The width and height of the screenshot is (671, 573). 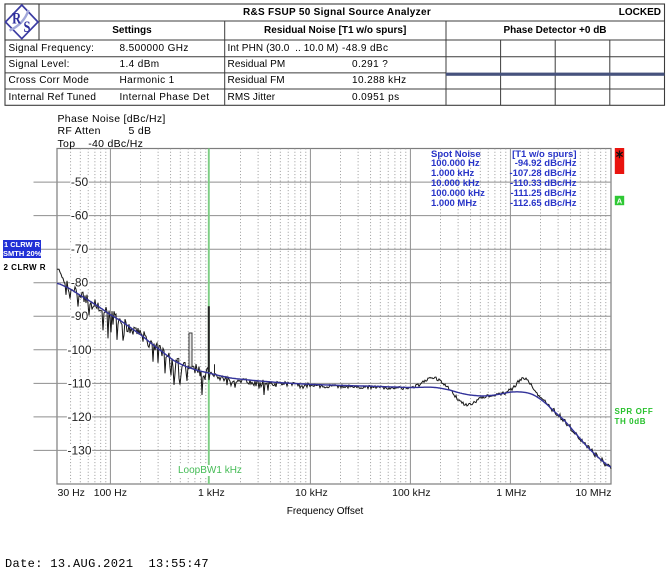 What do you see at coordinates (411, 493) in the screenshot?
I see `svg-text: 100 kHz` at bounding box center [411, 493].